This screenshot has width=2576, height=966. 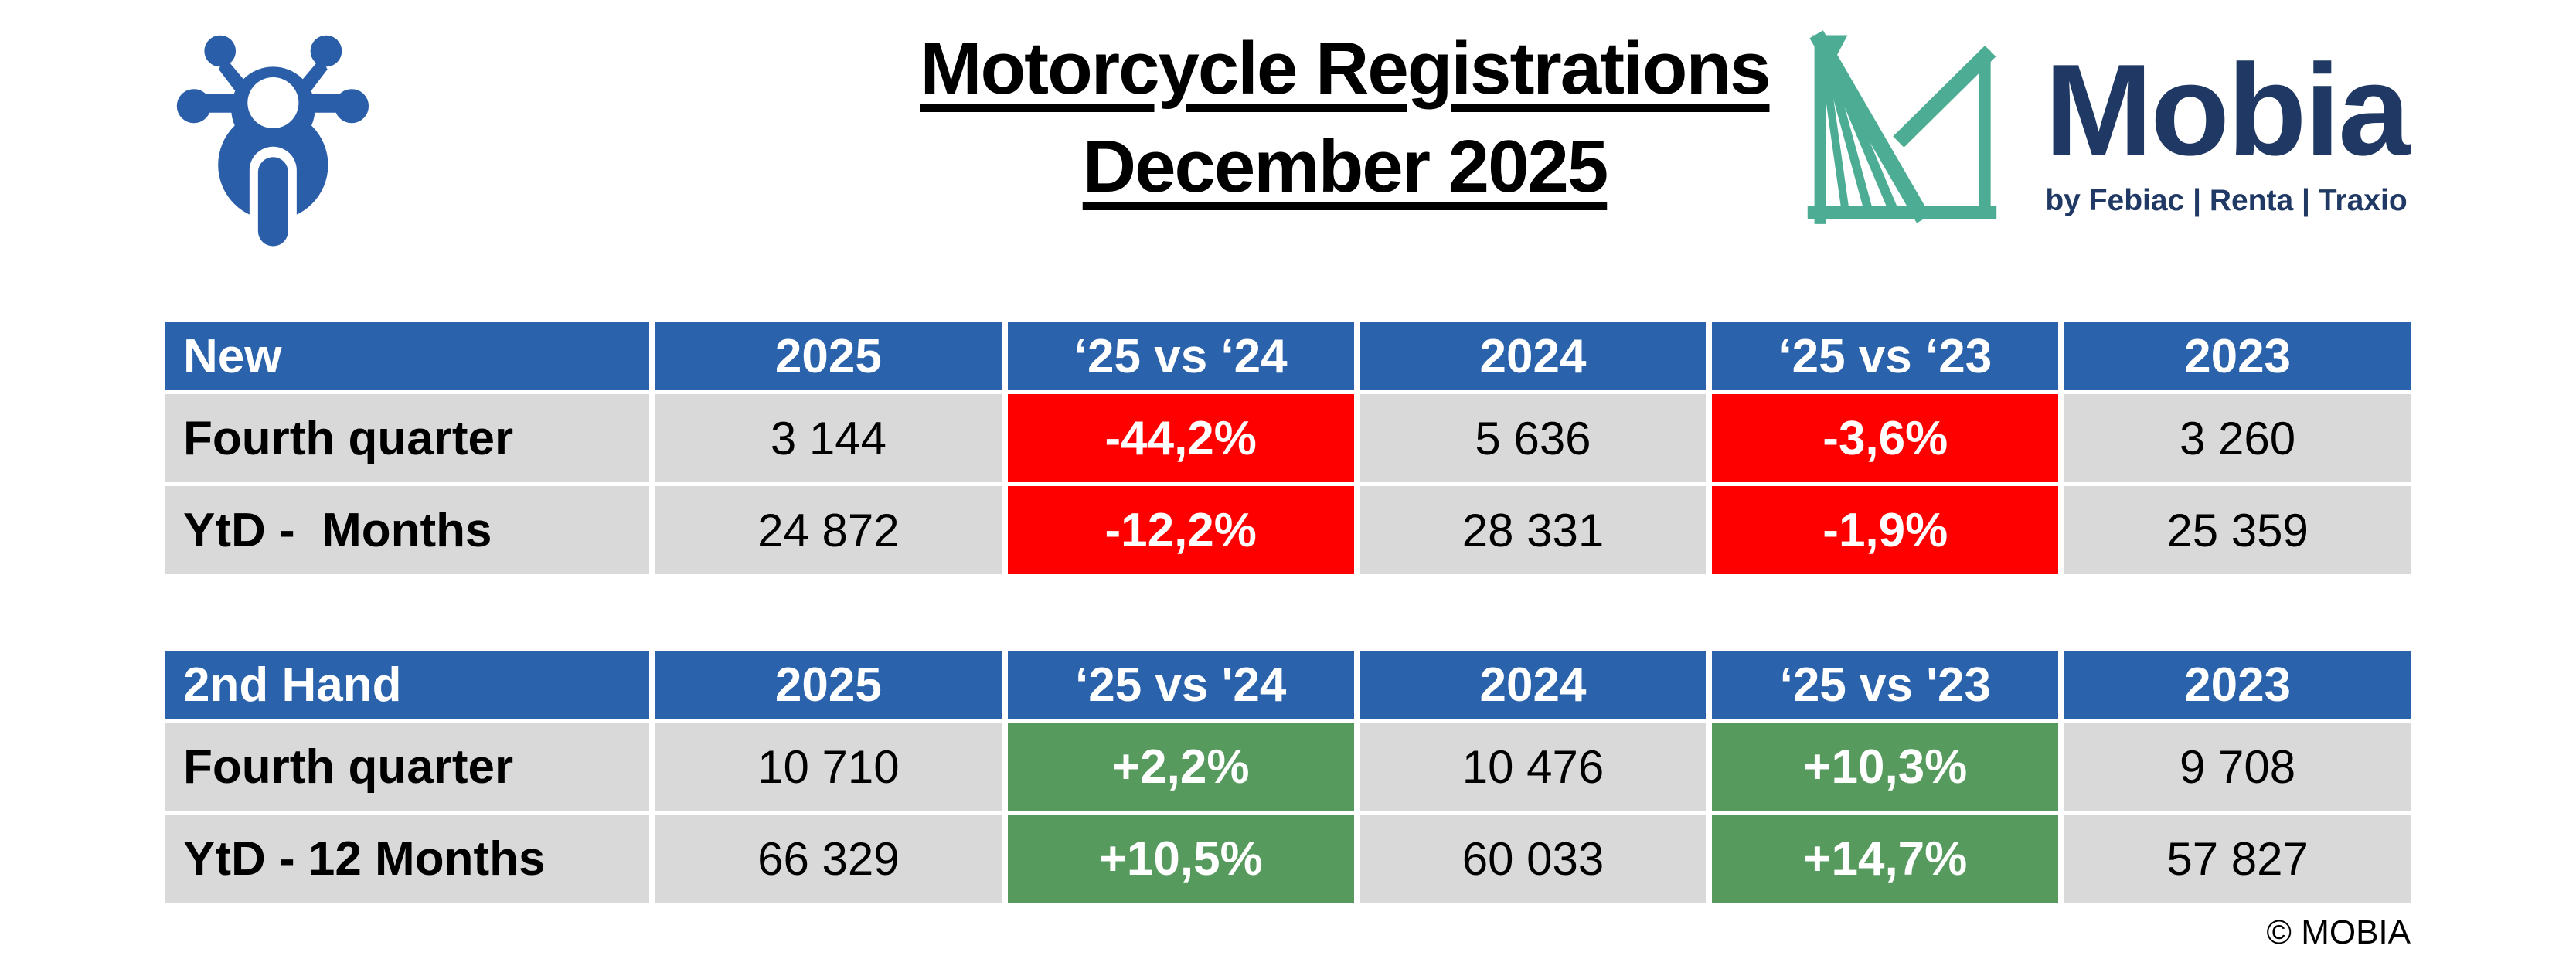 What do you see at coordinates (2237, 767) in the screenshot?
I see `value-cell: 9 708` at bounding box center [2237, 767].